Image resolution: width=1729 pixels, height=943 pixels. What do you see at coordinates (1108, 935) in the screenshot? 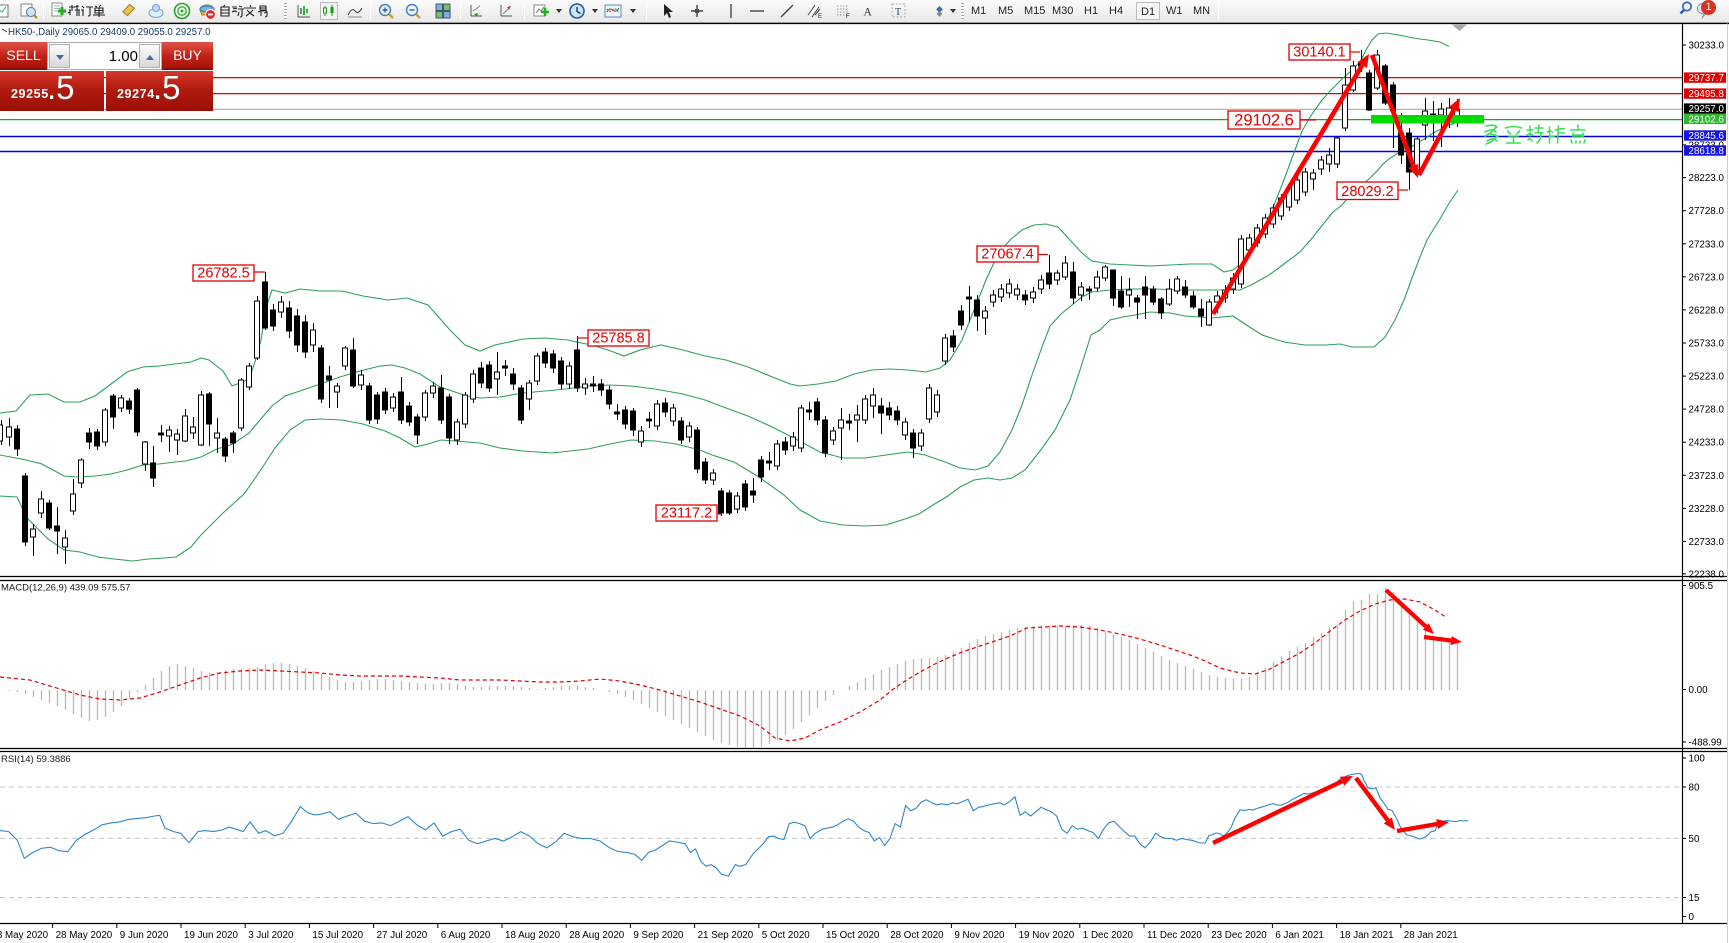
I see `svg-text: 1 Dec 2020` at bounding box center [1108, 935].